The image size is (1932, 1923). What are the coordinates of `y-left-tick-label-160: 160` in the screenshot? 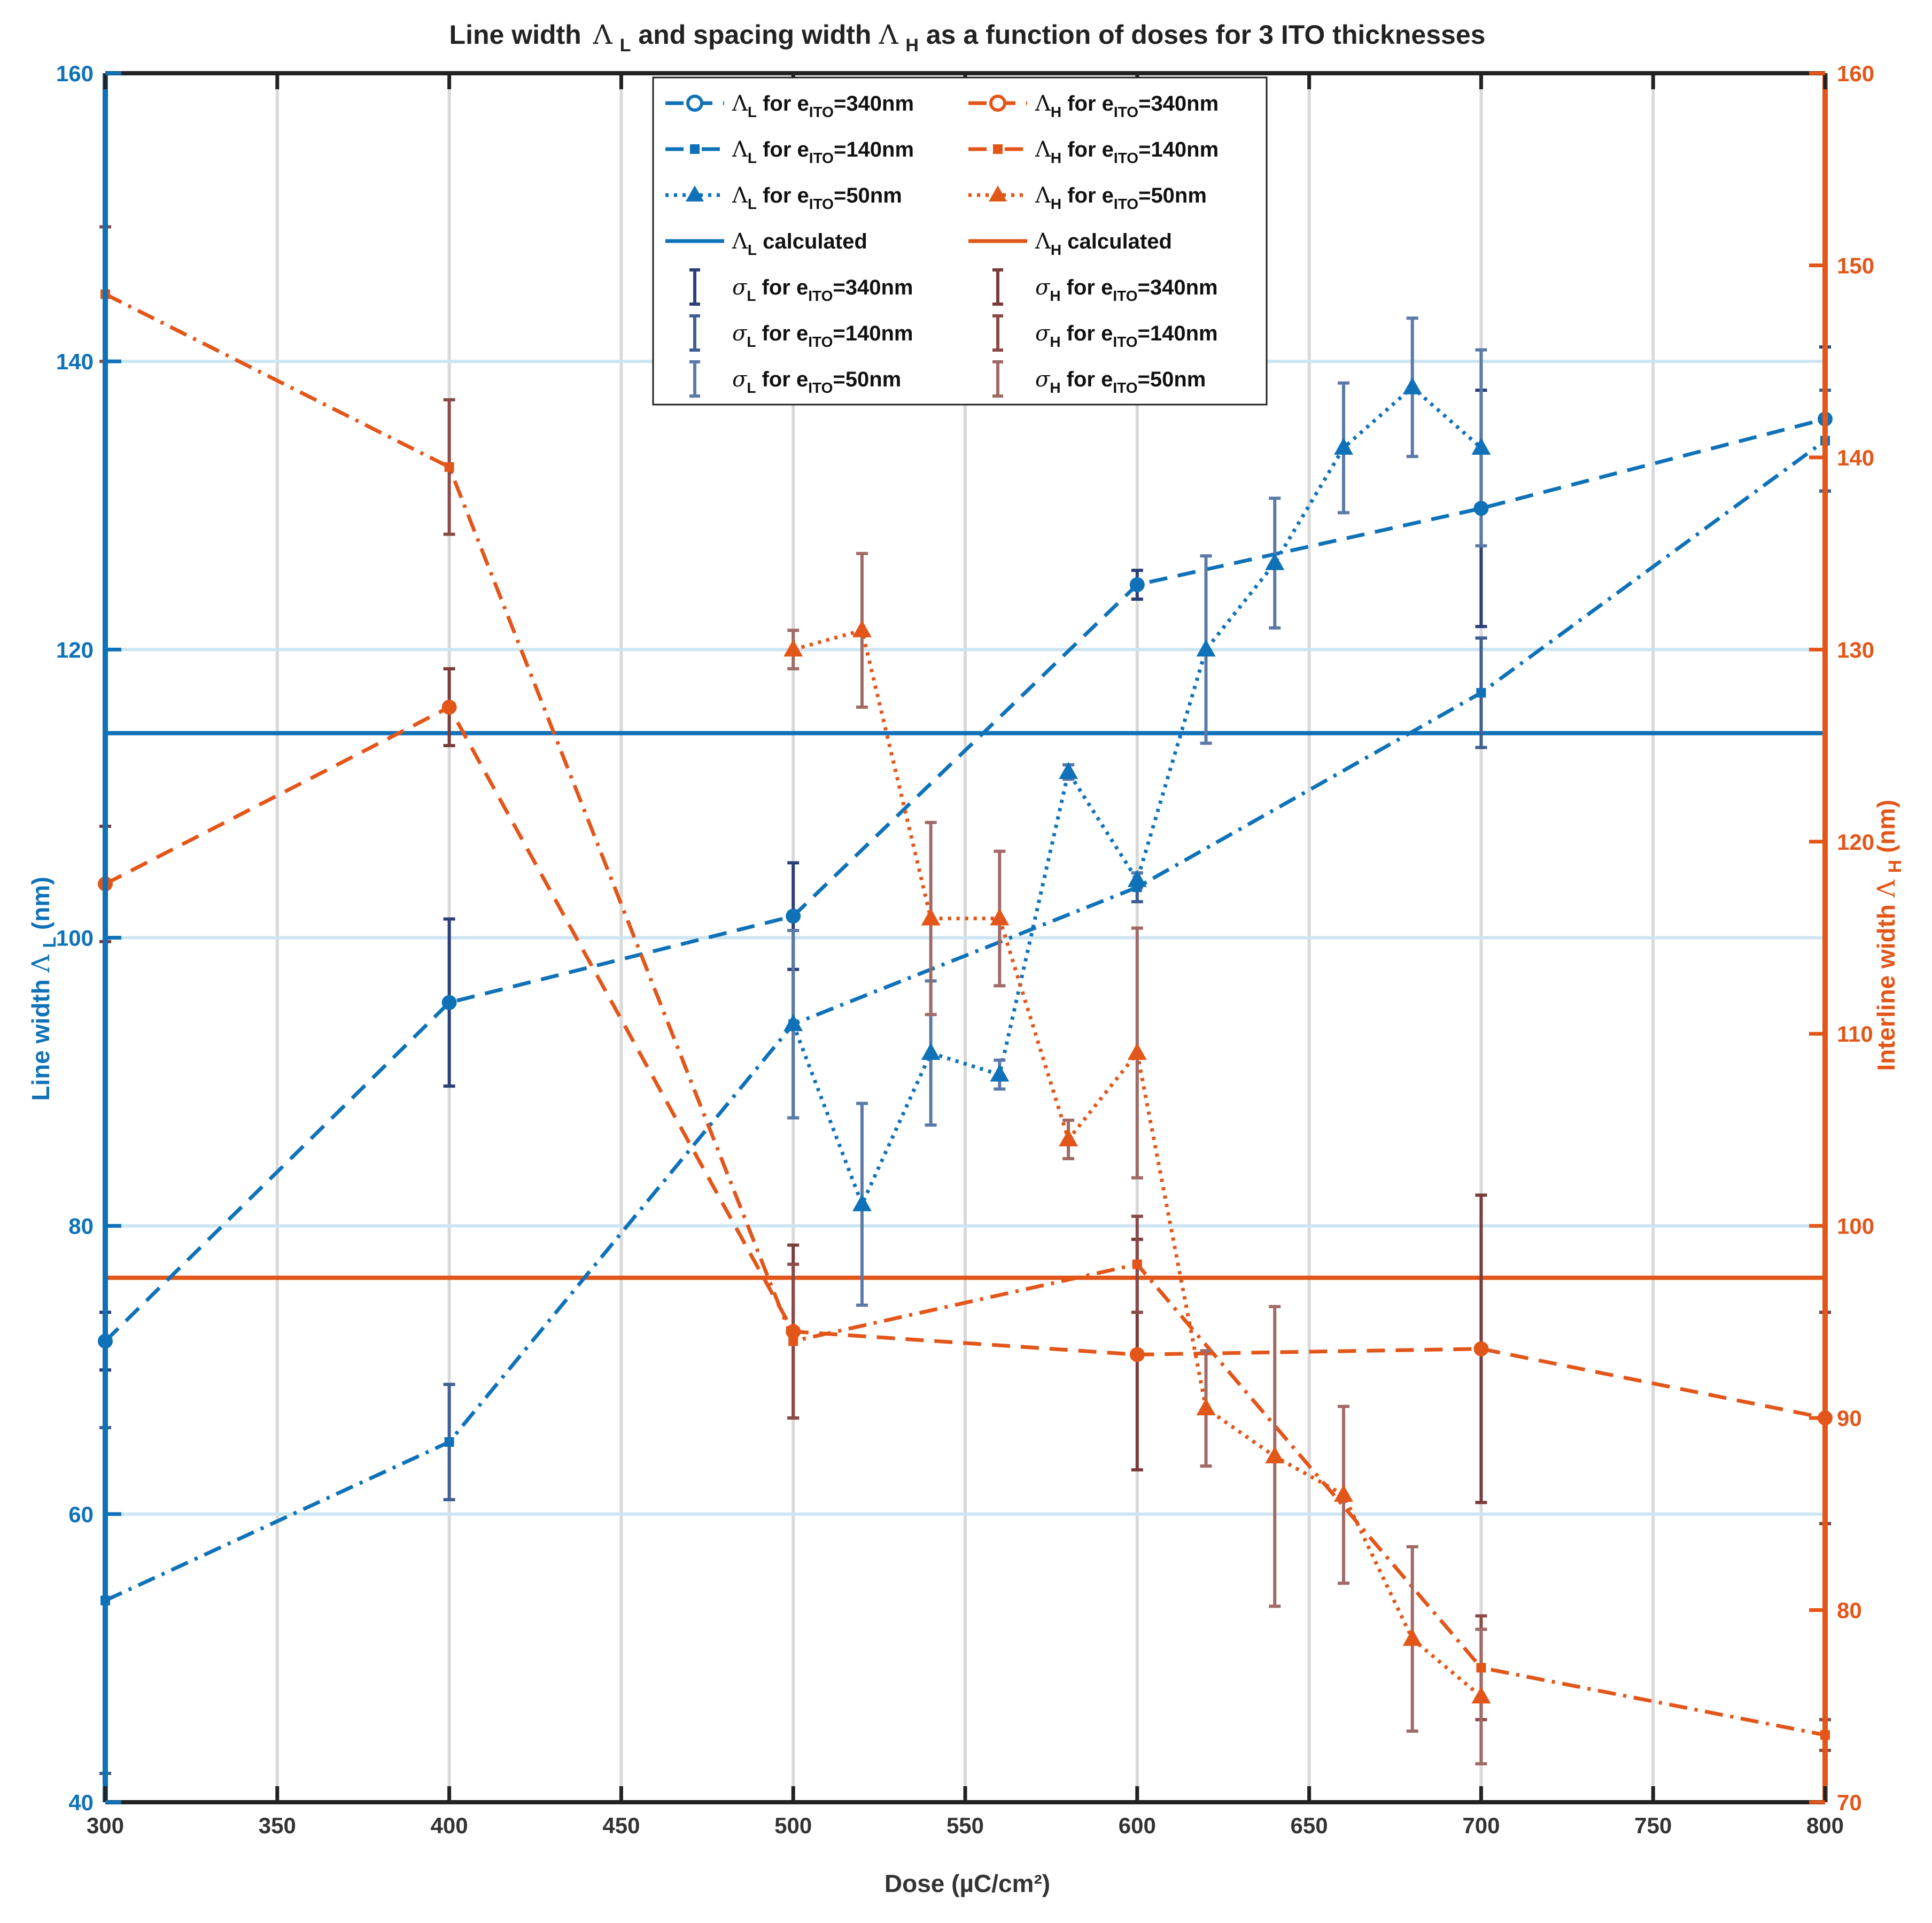 It's located at (75, 73).